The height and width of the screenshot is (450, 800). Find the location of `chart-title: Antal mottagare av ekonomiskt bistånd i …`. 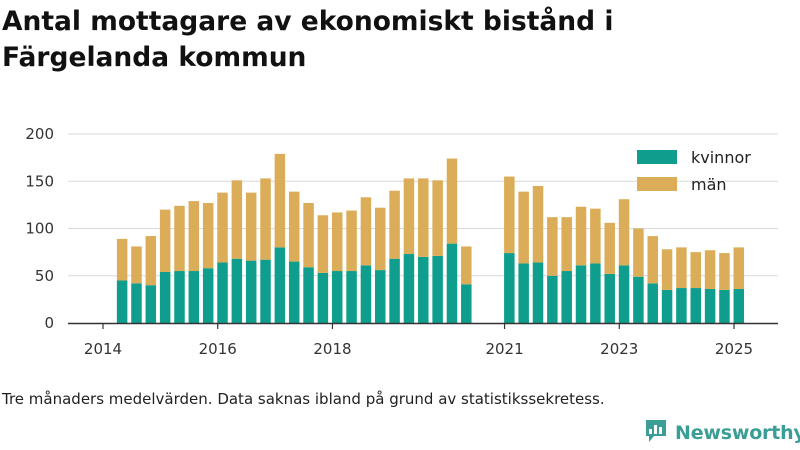

chart-title: Antal mottagare av ekonomiskt bistånd i … is located at coordinates (308, 39).